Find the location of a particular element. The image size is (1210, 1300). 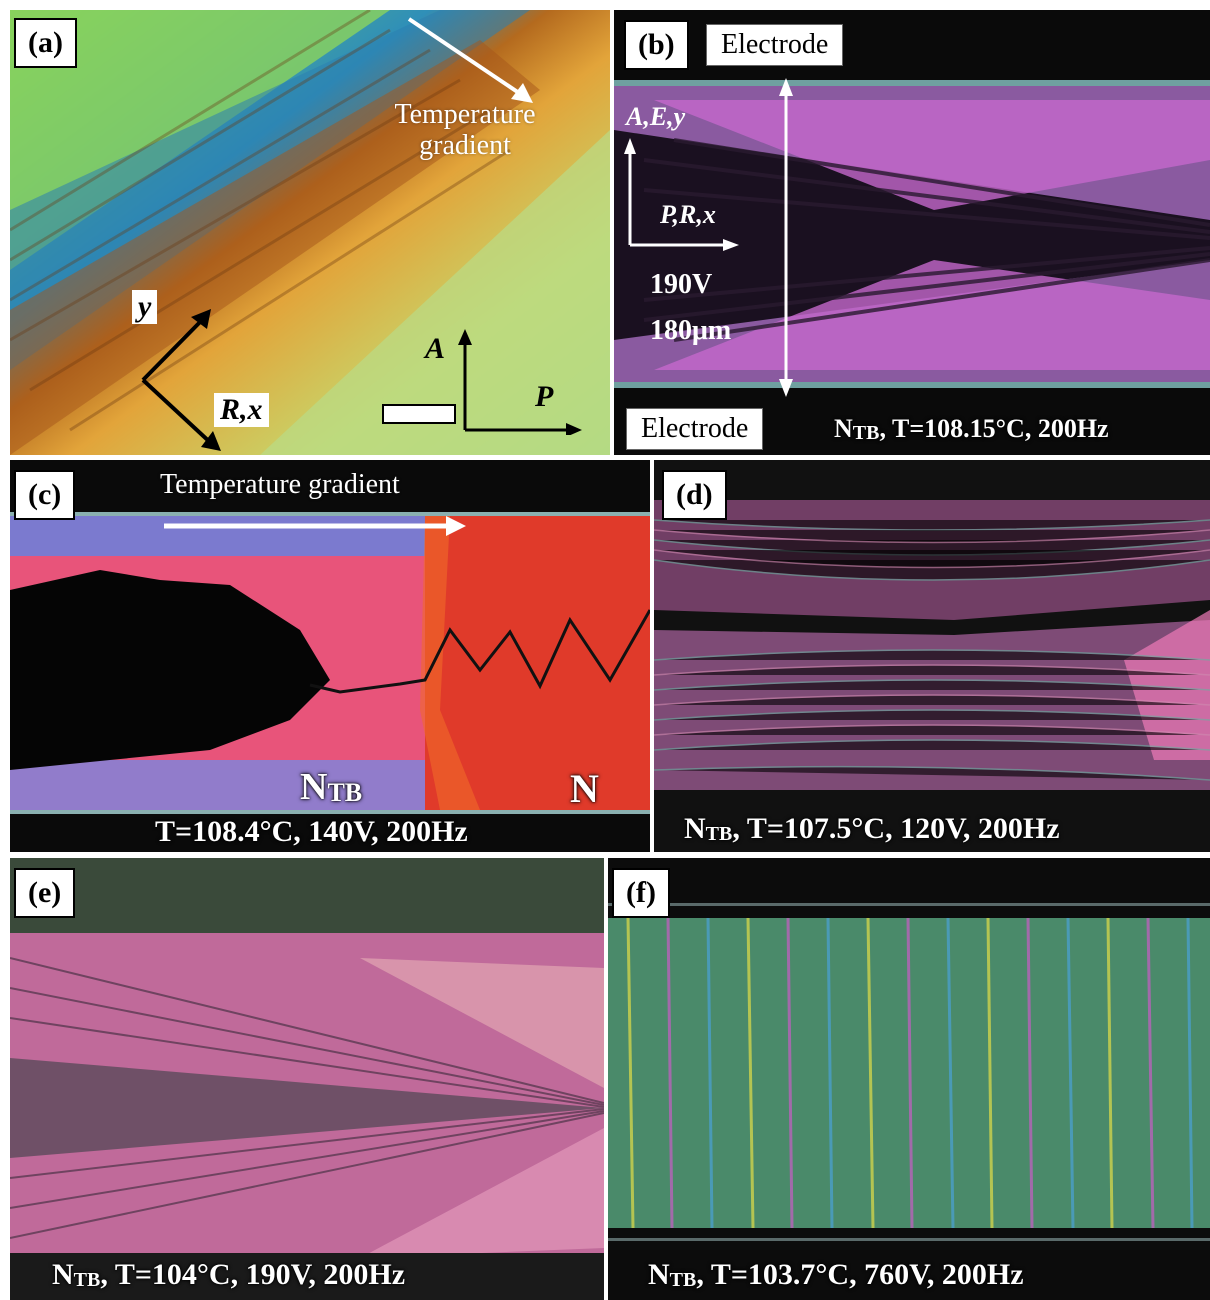

ap-axes-arrows is located at coordinates (520, 382).